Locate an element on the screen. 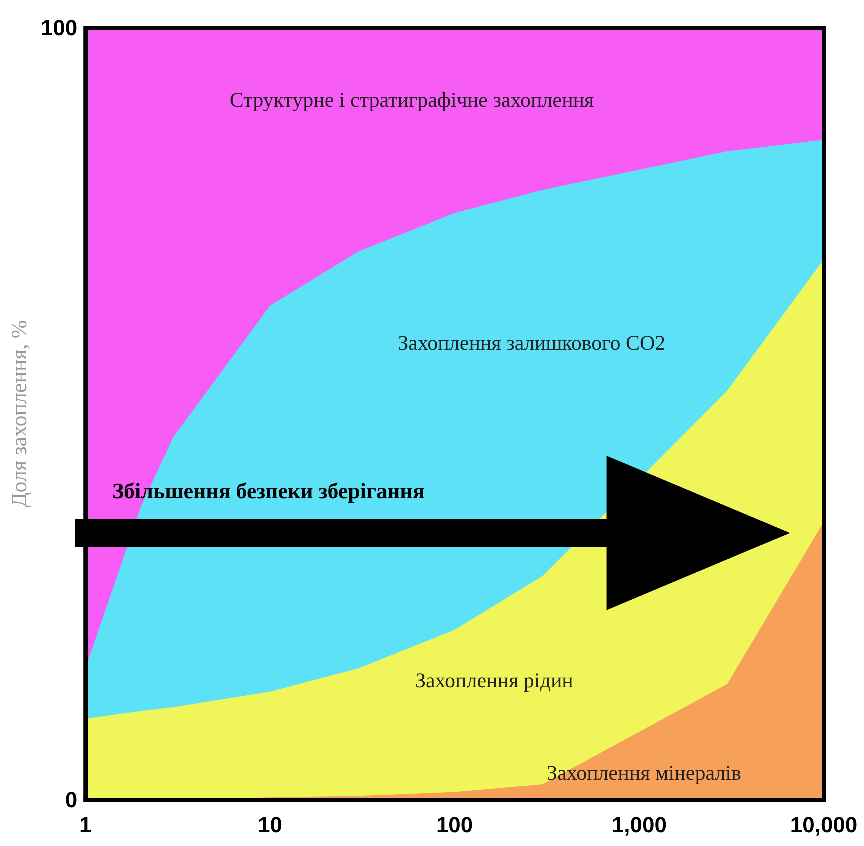  y-axis-title: Доля захоплення, % is located at coordinates (19, 414).